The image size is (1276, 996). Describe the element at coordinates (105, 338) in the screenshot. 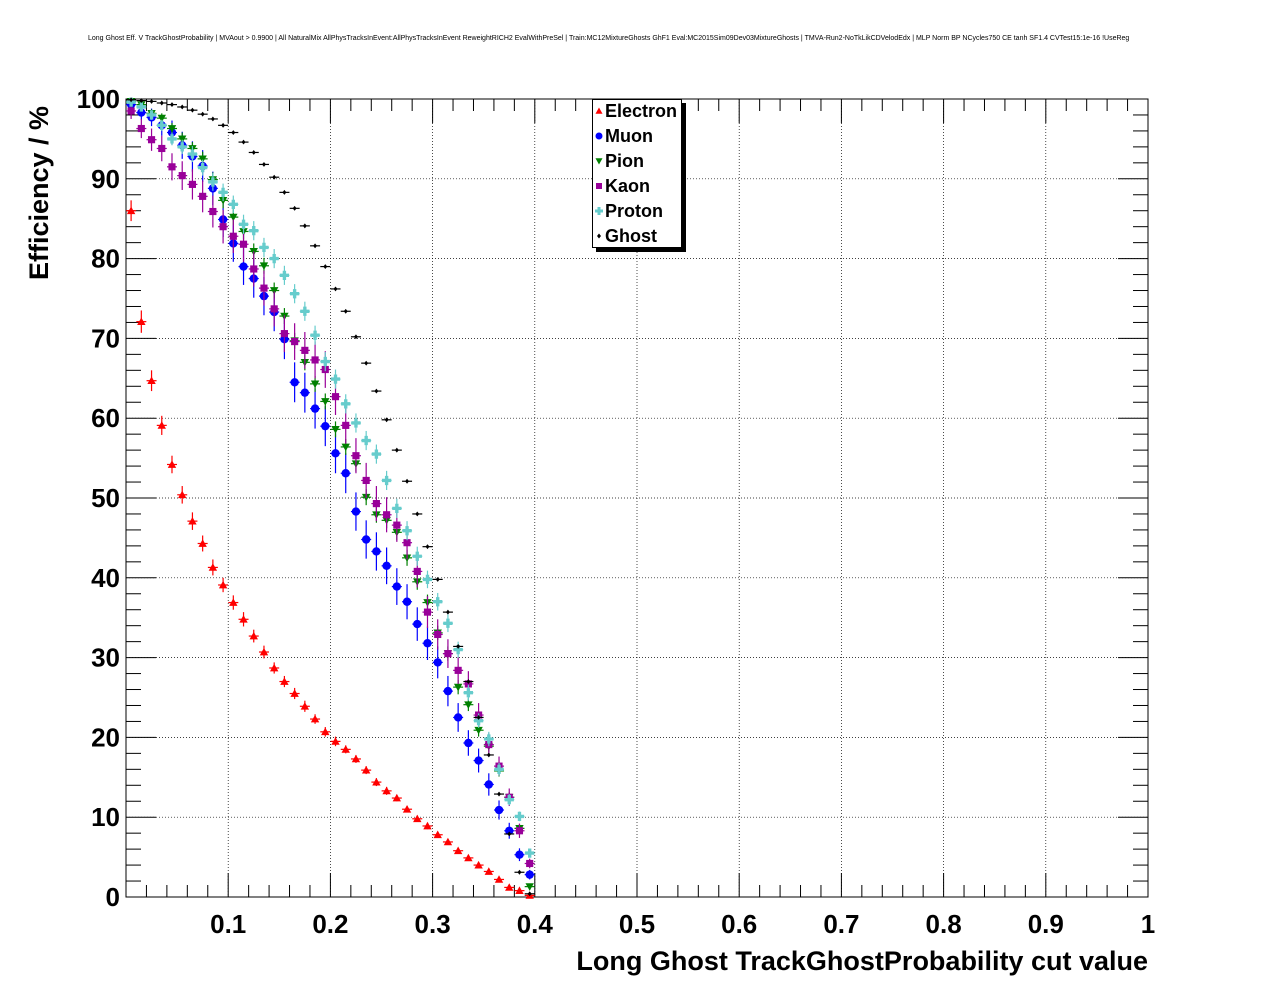

I see `y-tick-label: 70` at that location.